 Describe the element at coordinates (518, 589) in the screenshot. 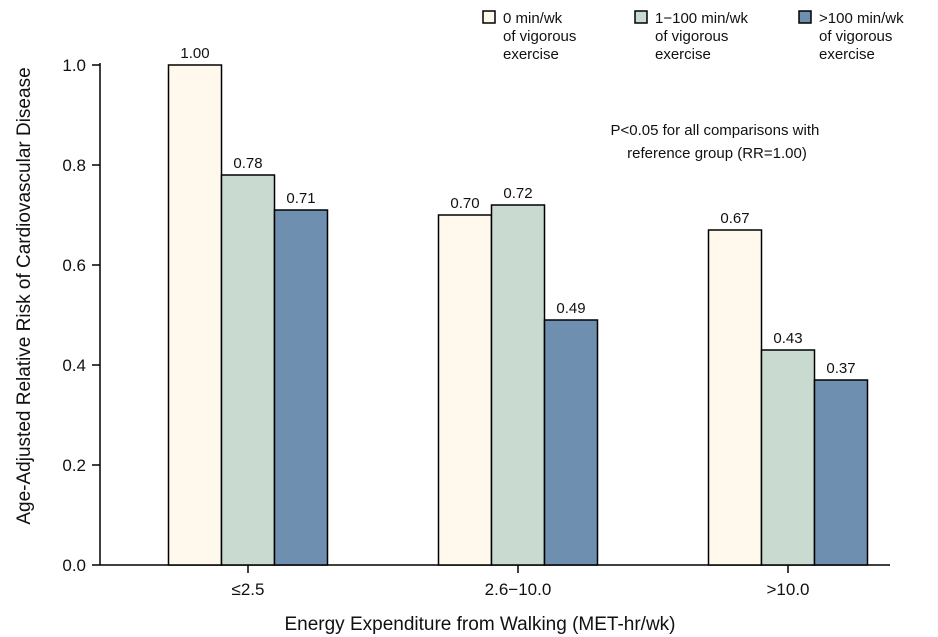

I see `x-tick-label: 2.6−10.0` at that location.